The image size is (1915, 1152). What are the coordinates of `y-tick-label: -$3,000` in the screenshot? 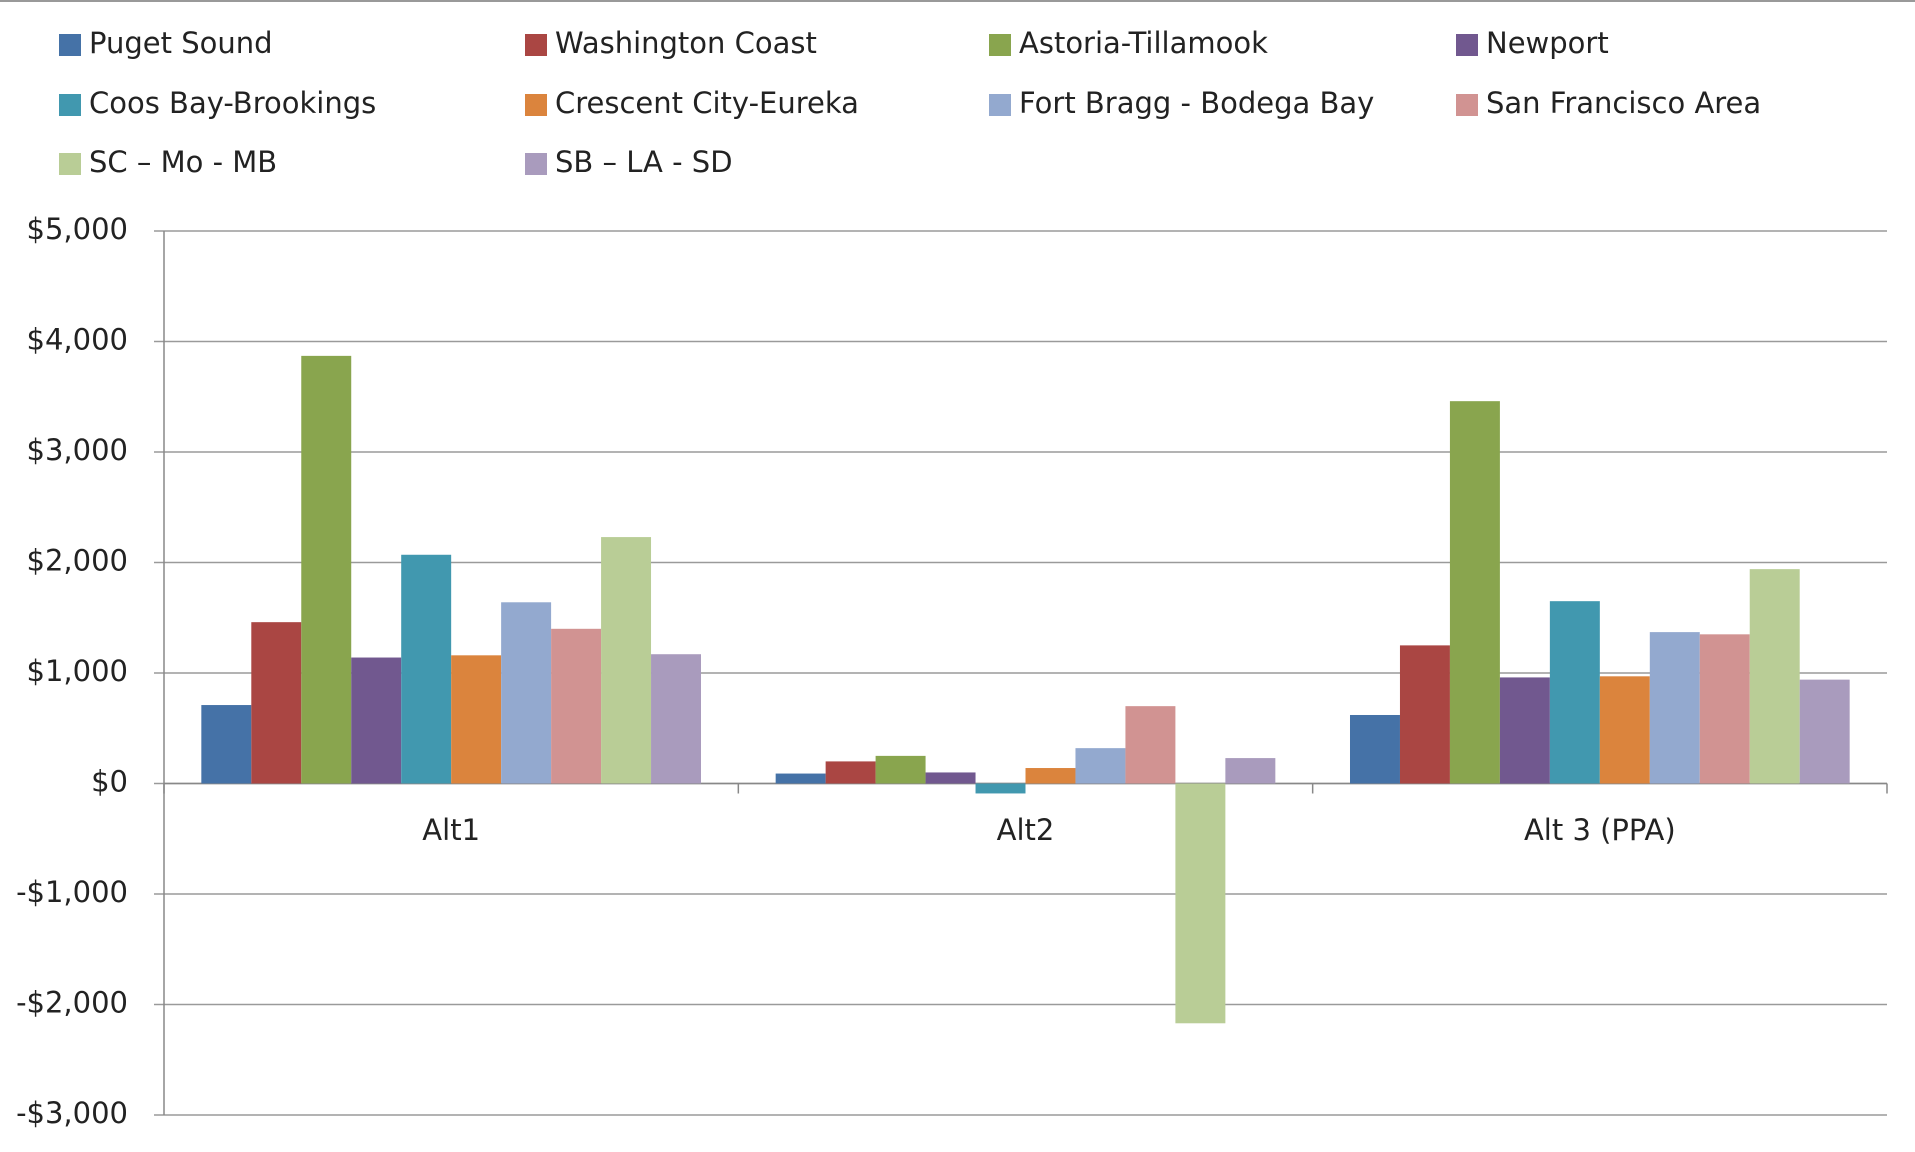 It's located at (72, 1113).